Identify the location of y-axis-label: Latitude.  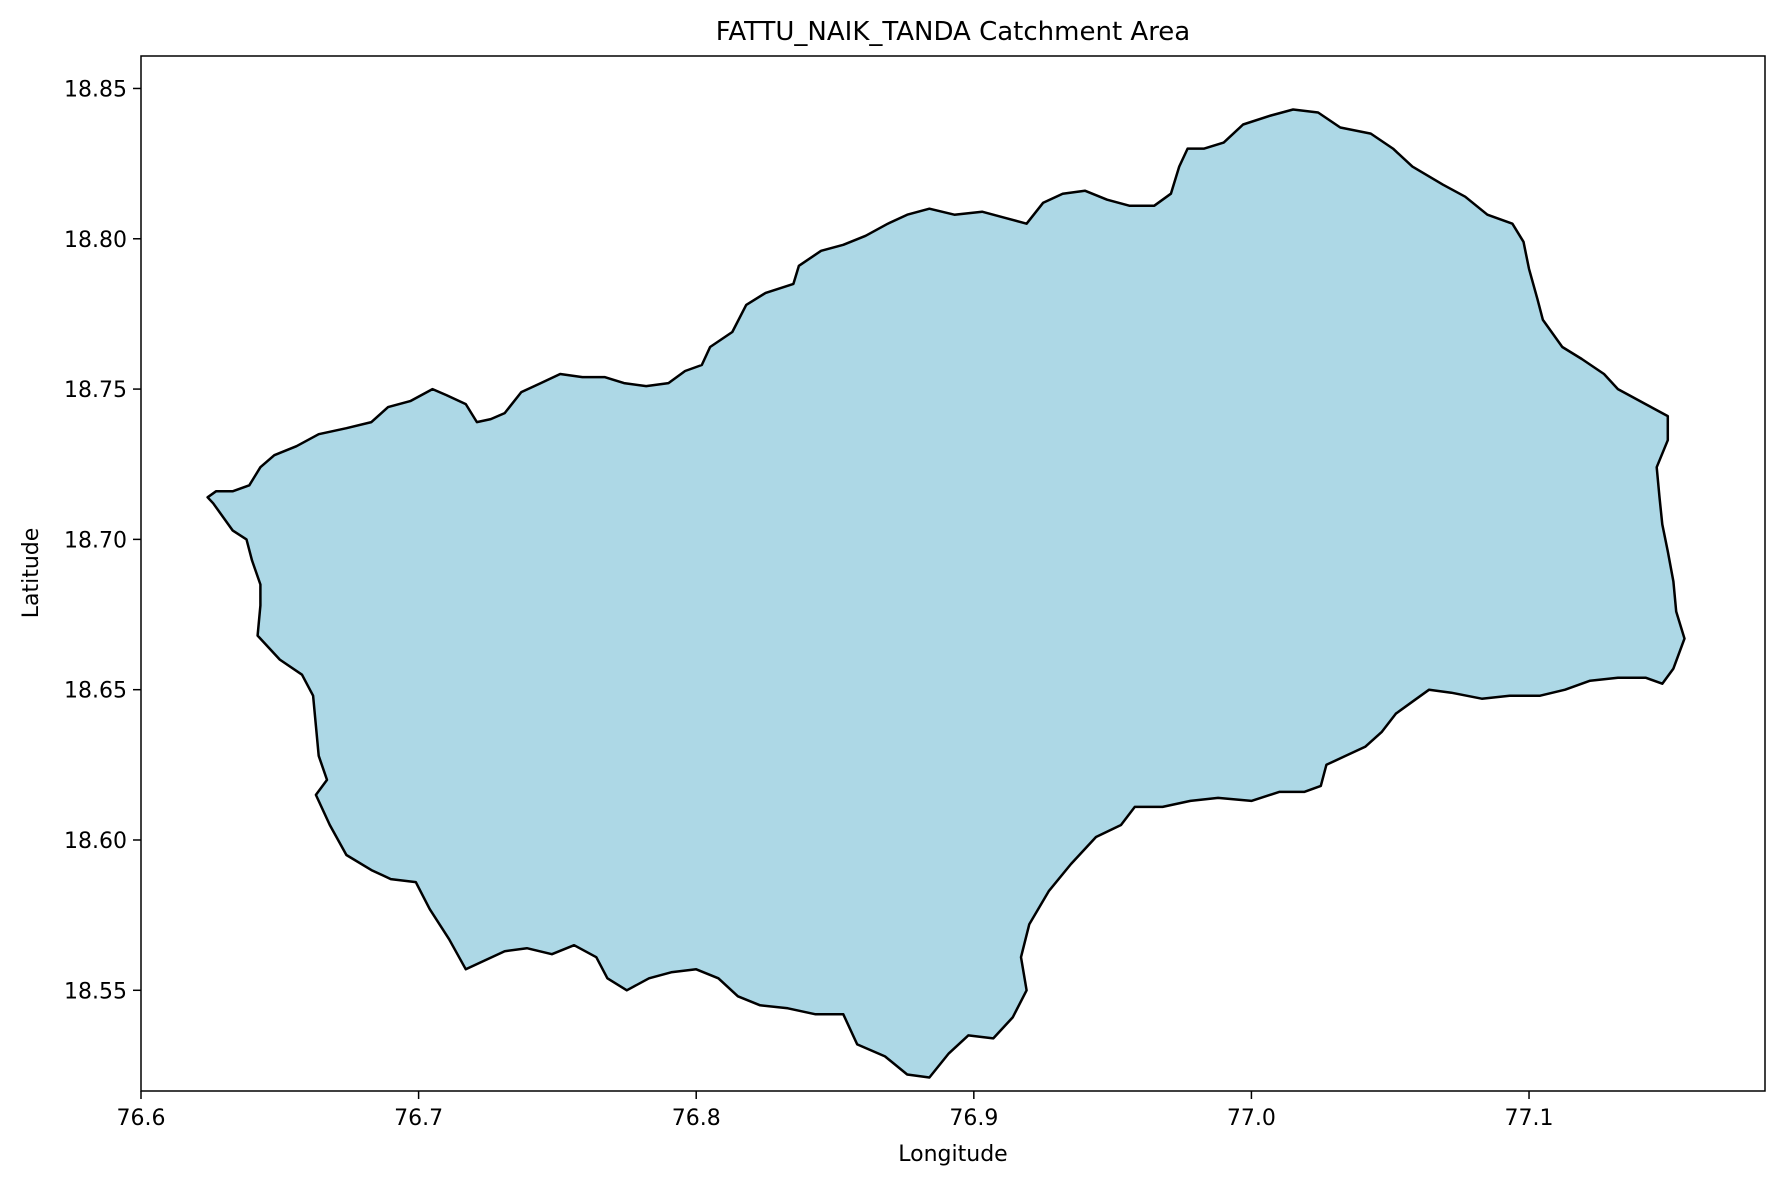
(31, 573).